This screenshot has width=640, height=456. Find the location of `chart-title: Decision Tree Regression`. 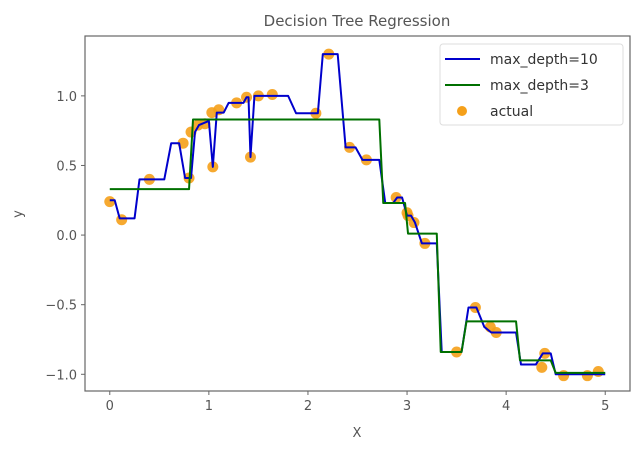

chart-title: Decision Tree Regression is located at coordinates (357, 21).